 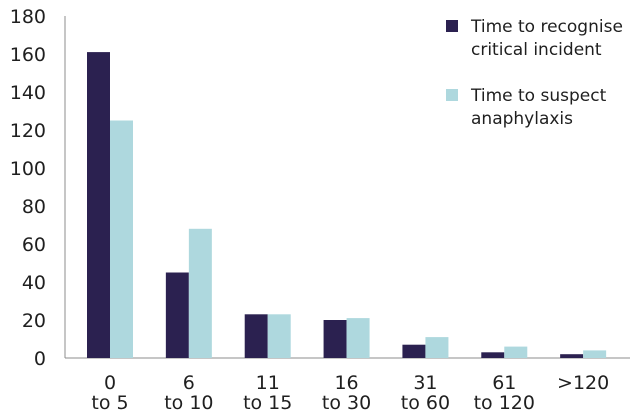 I want to click on legend-label-line: critical incident, so click(x=536, y=50).